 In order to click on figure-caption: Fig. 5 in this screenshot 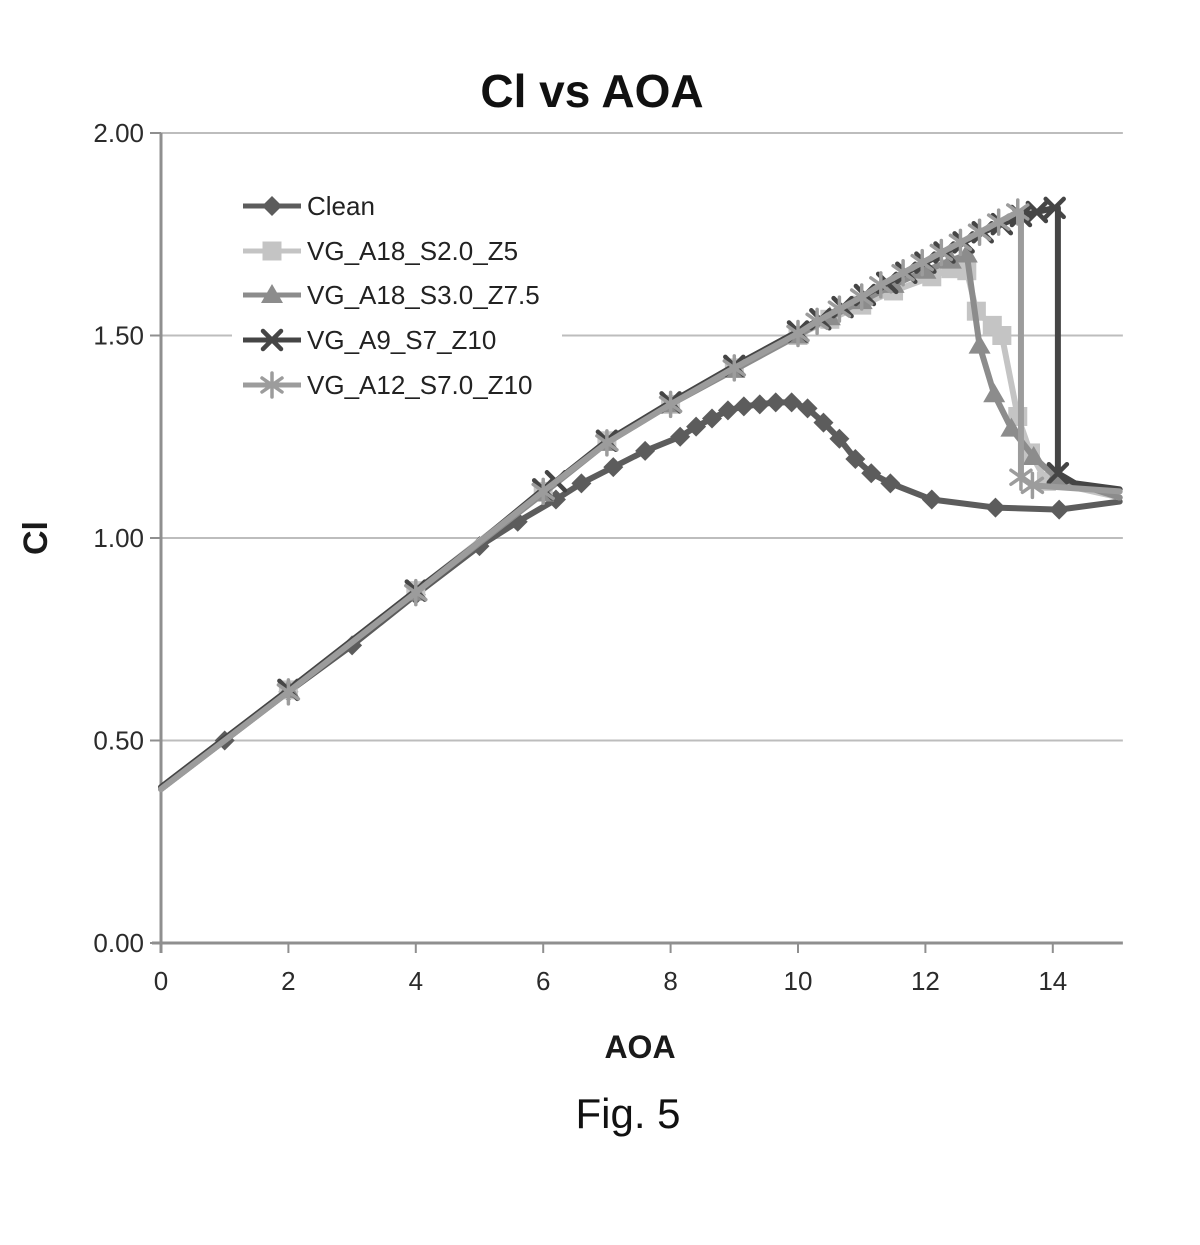, I will do `click(627, 1113)`.